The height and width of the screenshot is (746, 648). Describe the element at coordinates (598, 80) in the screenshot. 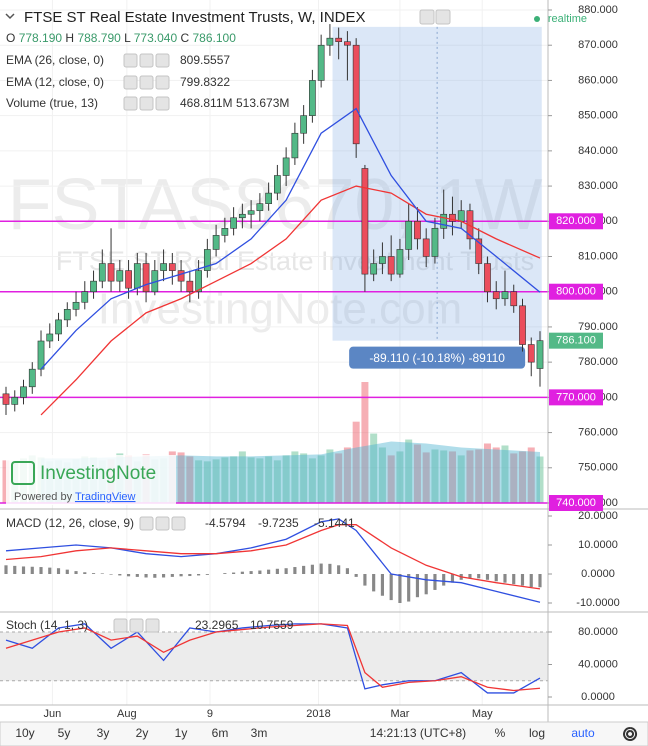

I see `y-tick-label: 860.000` at that location.